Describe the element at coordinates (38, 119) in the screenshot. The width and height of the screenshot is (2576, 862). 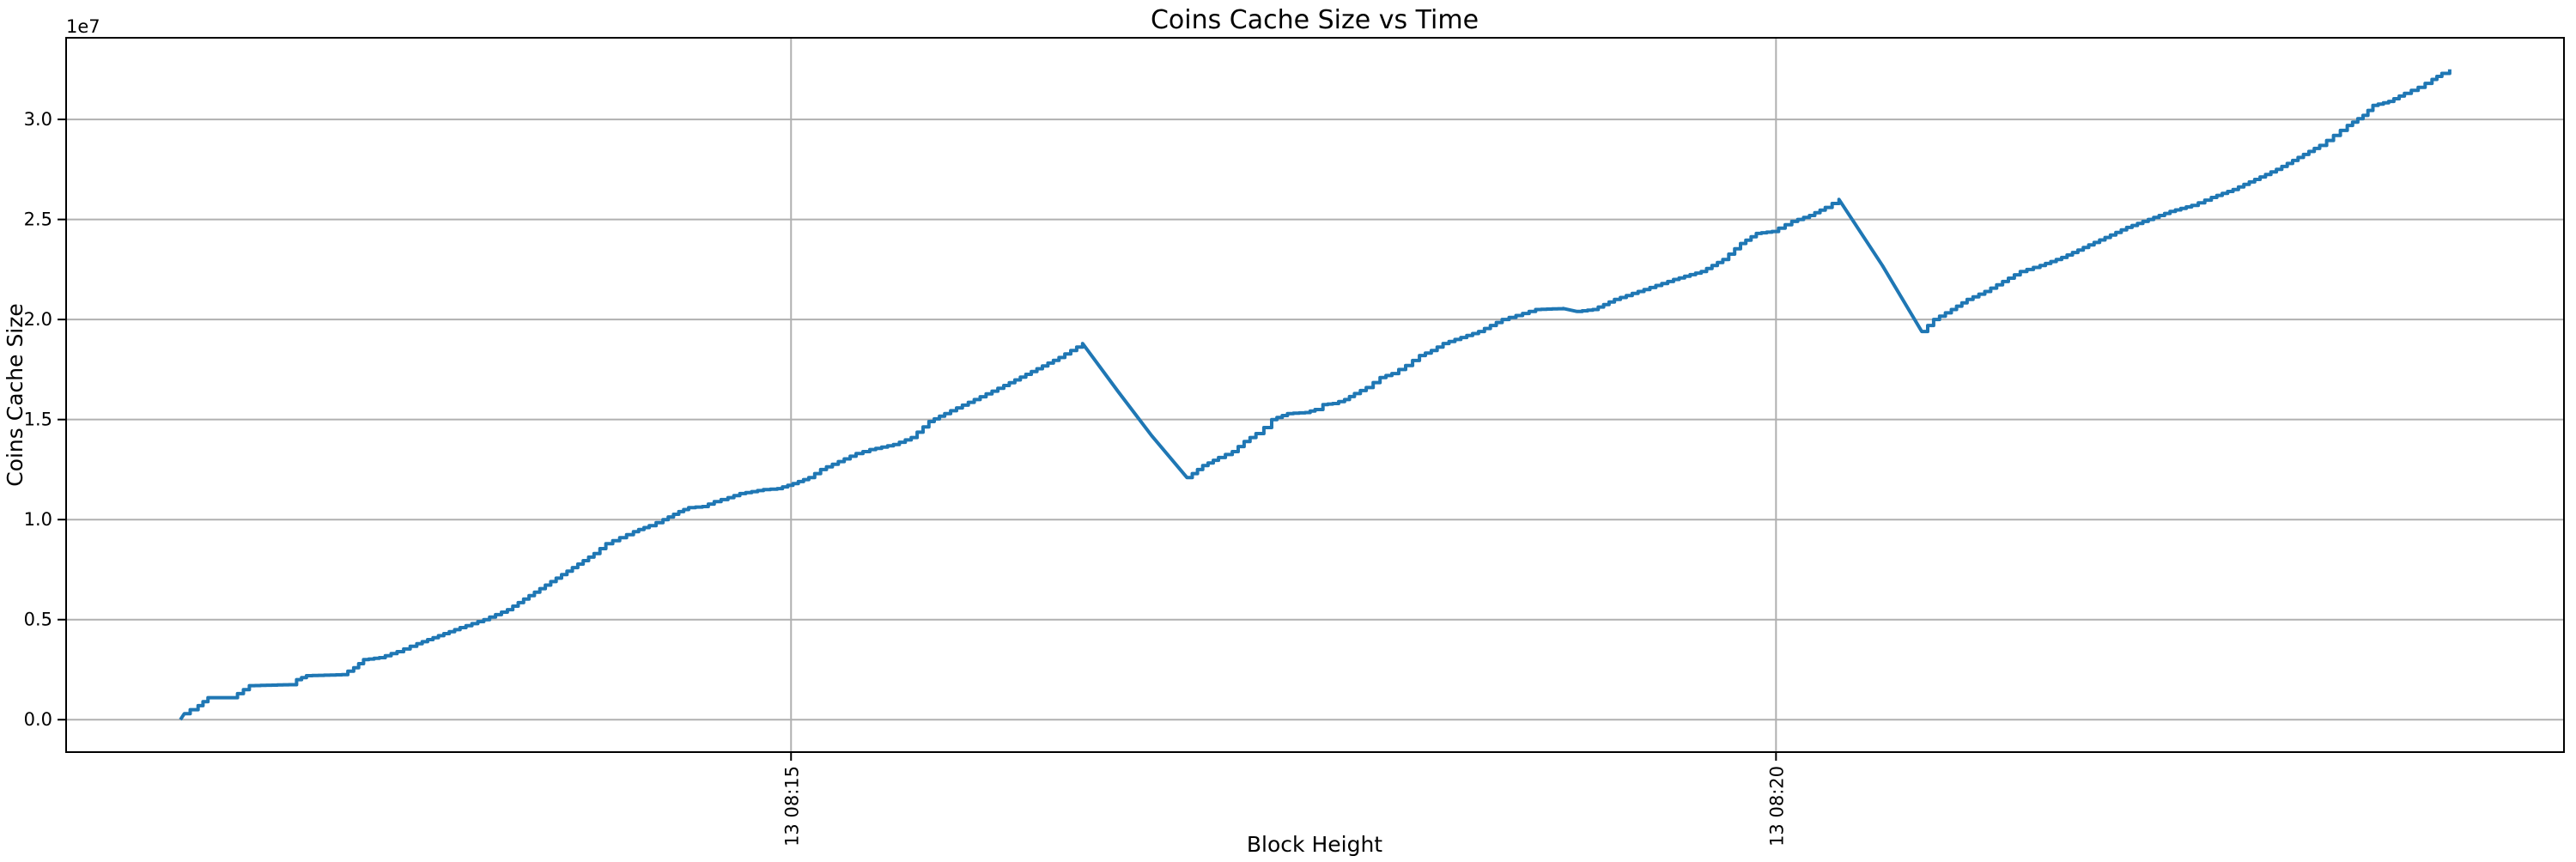
I see `y-tick-label: 3.0` at that location.